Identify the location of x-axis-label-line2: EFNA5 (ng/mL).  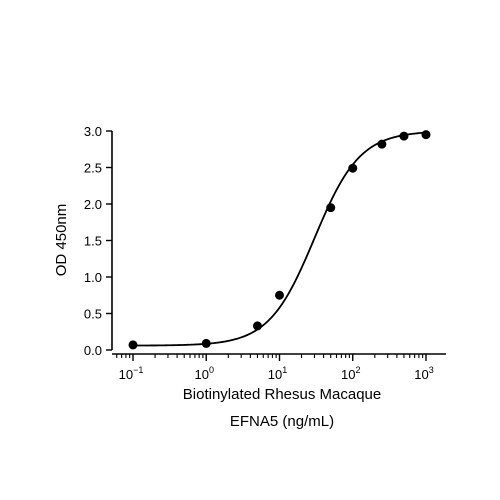
(282, 421).